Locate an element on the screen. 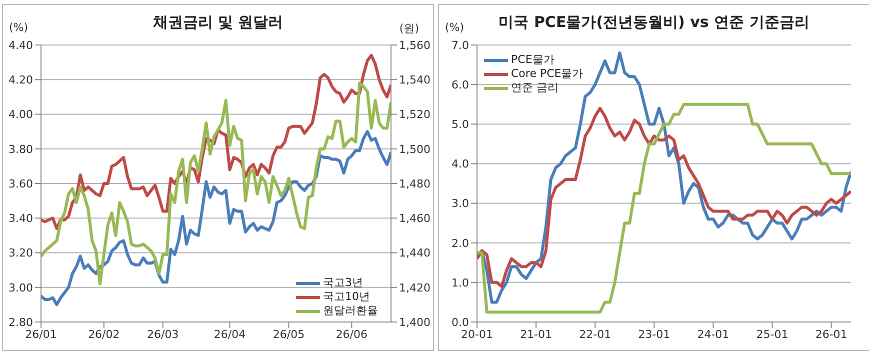 The width and height of the screenshot is (869, 357). y-tick-label: 2.0 is located at coordinates (460, 243).